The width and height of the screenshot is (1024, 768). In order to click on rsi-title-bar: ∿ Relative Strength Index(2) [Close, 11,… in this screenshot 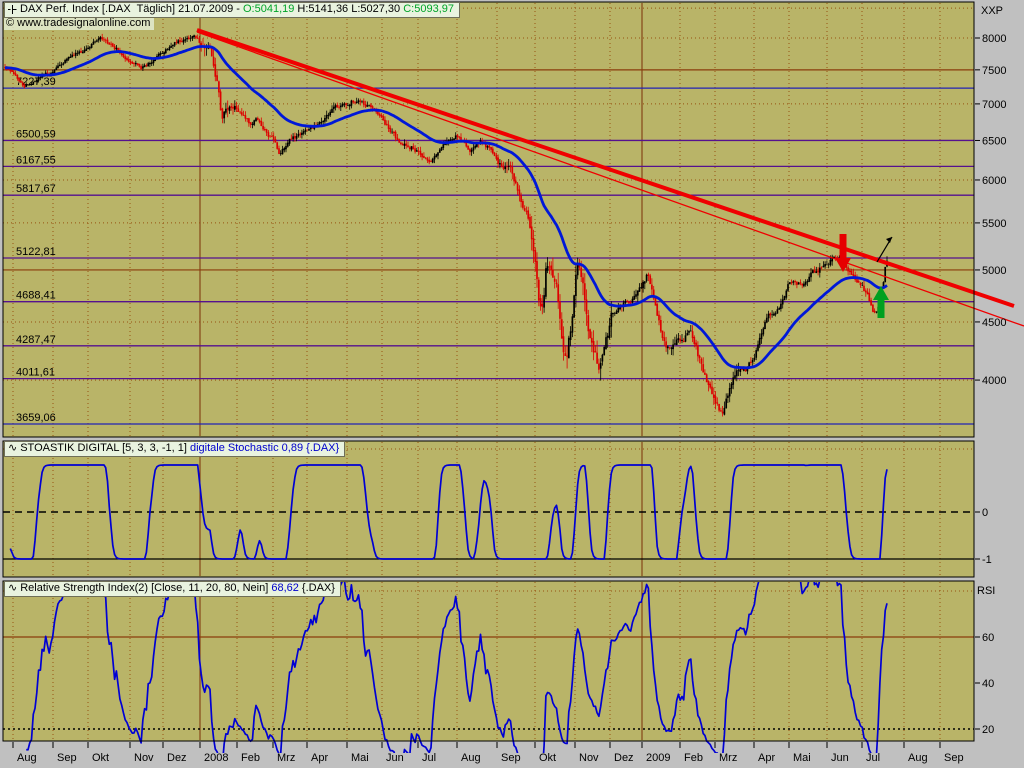, I will do `click(172, 589)`.